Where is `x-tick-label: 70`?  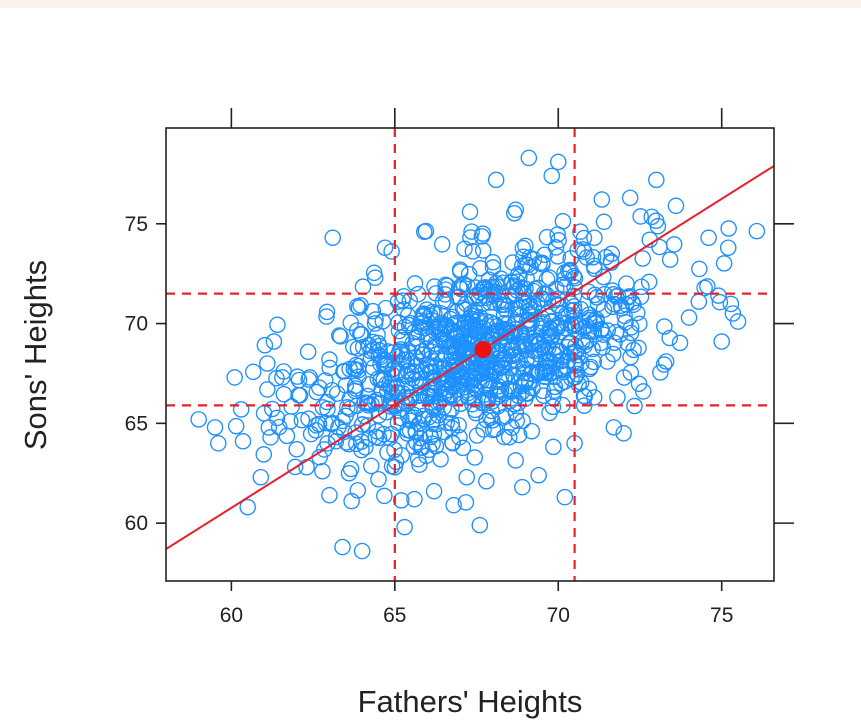 x-tick-label: 70 is located at coordinates (558, 615).